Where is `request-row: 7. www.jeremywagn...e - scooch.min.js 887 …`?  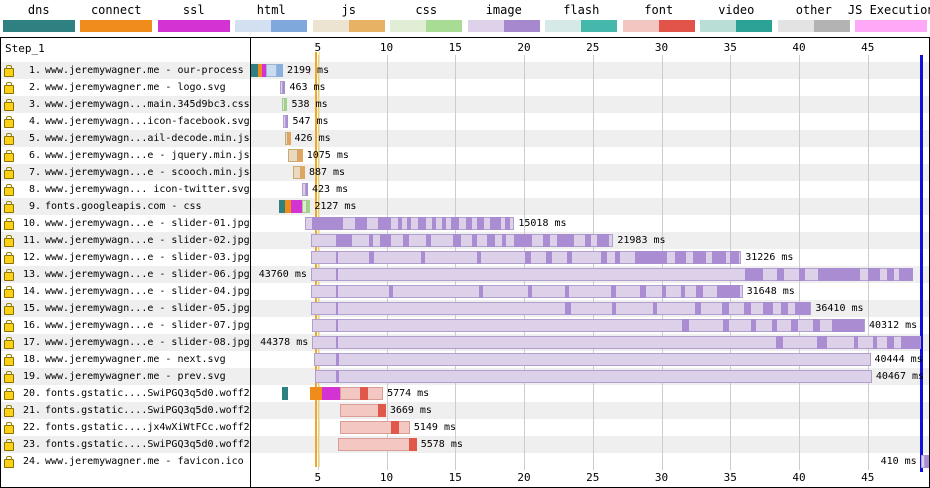
request-row: 7. www.jeremywagn...e - scooch.min.js 887 … is located at coordinates (465, 172).